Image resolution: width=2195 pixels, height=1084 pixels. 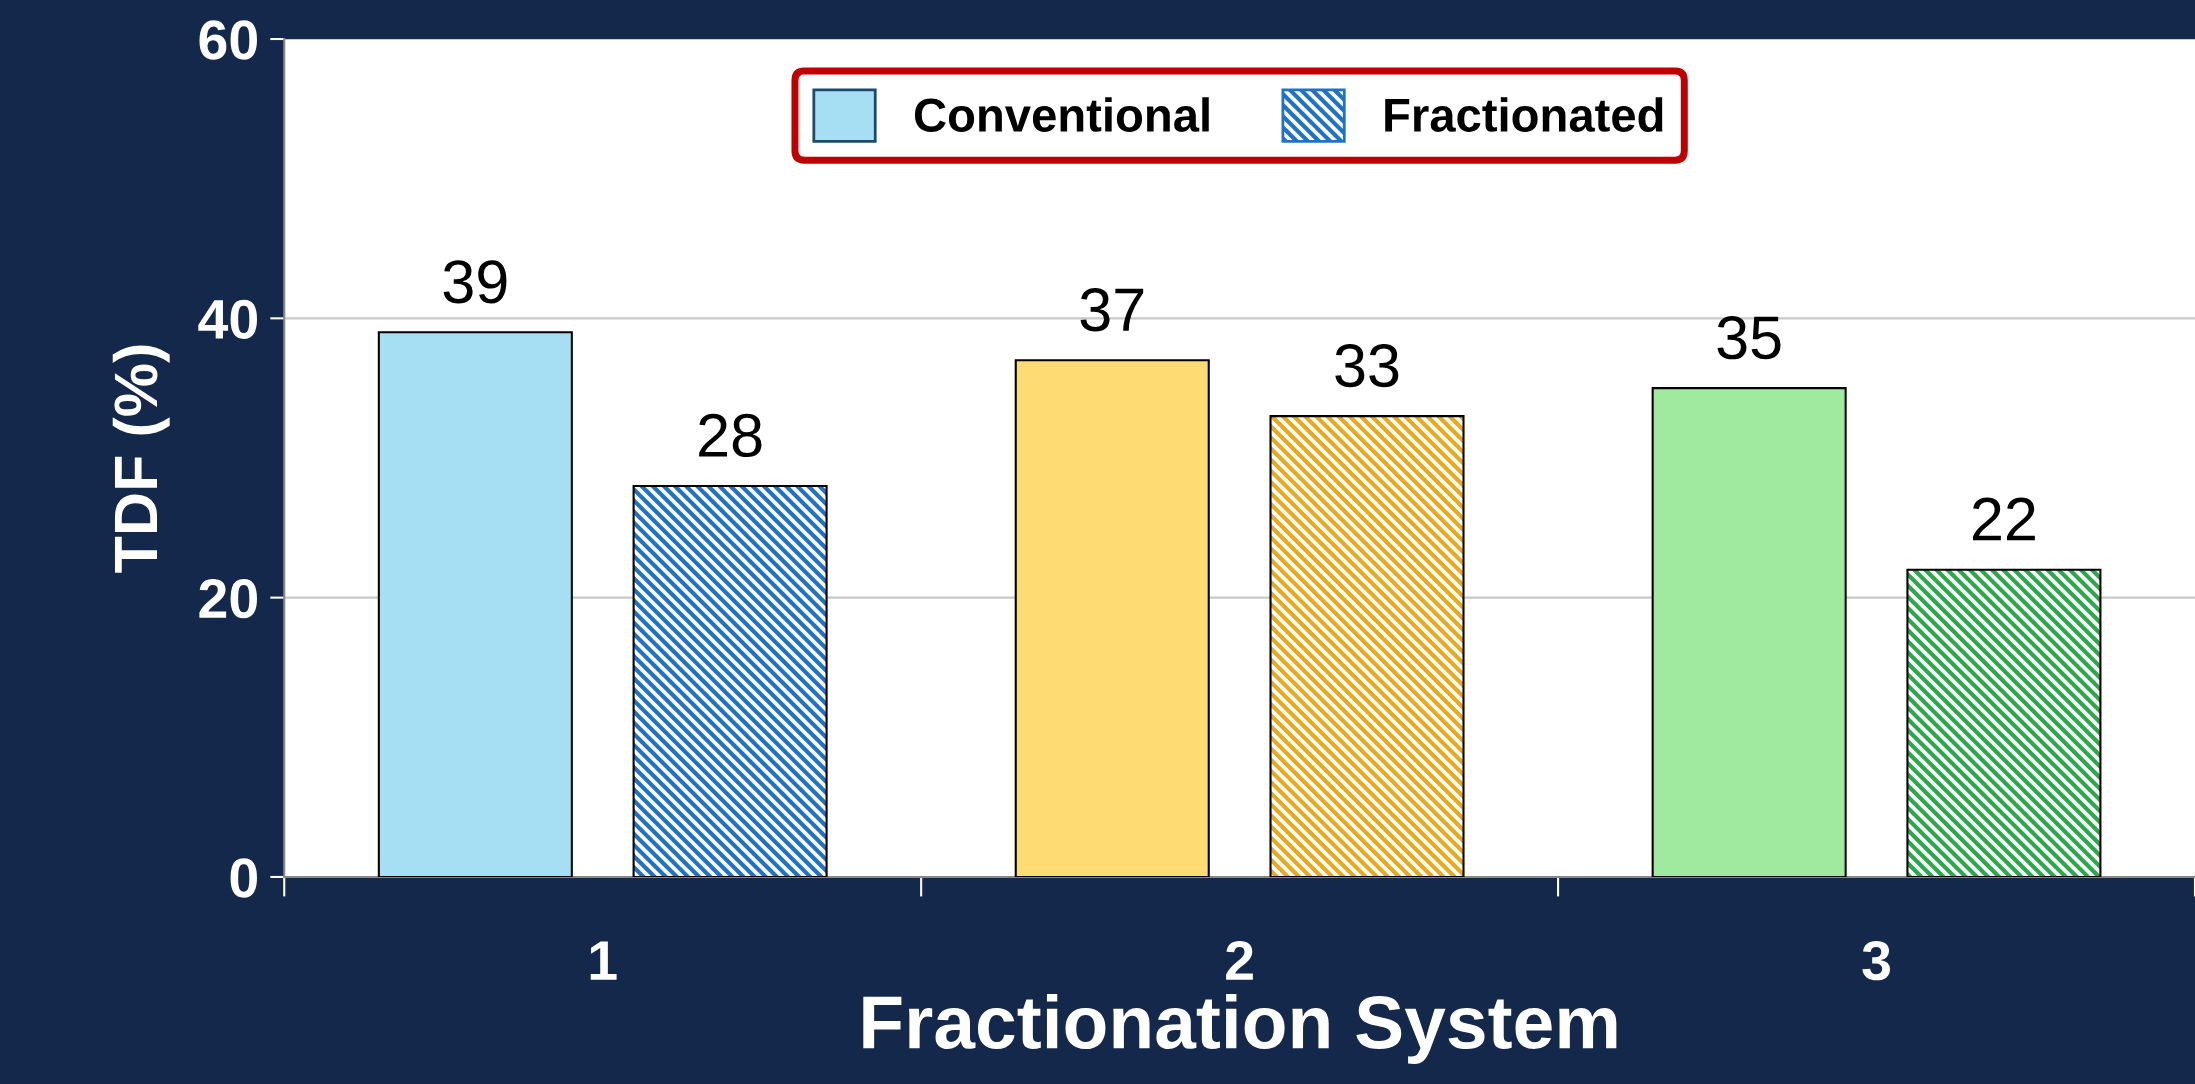 I want to click on legend-label: Conventional, so click(x=1061, y=114).